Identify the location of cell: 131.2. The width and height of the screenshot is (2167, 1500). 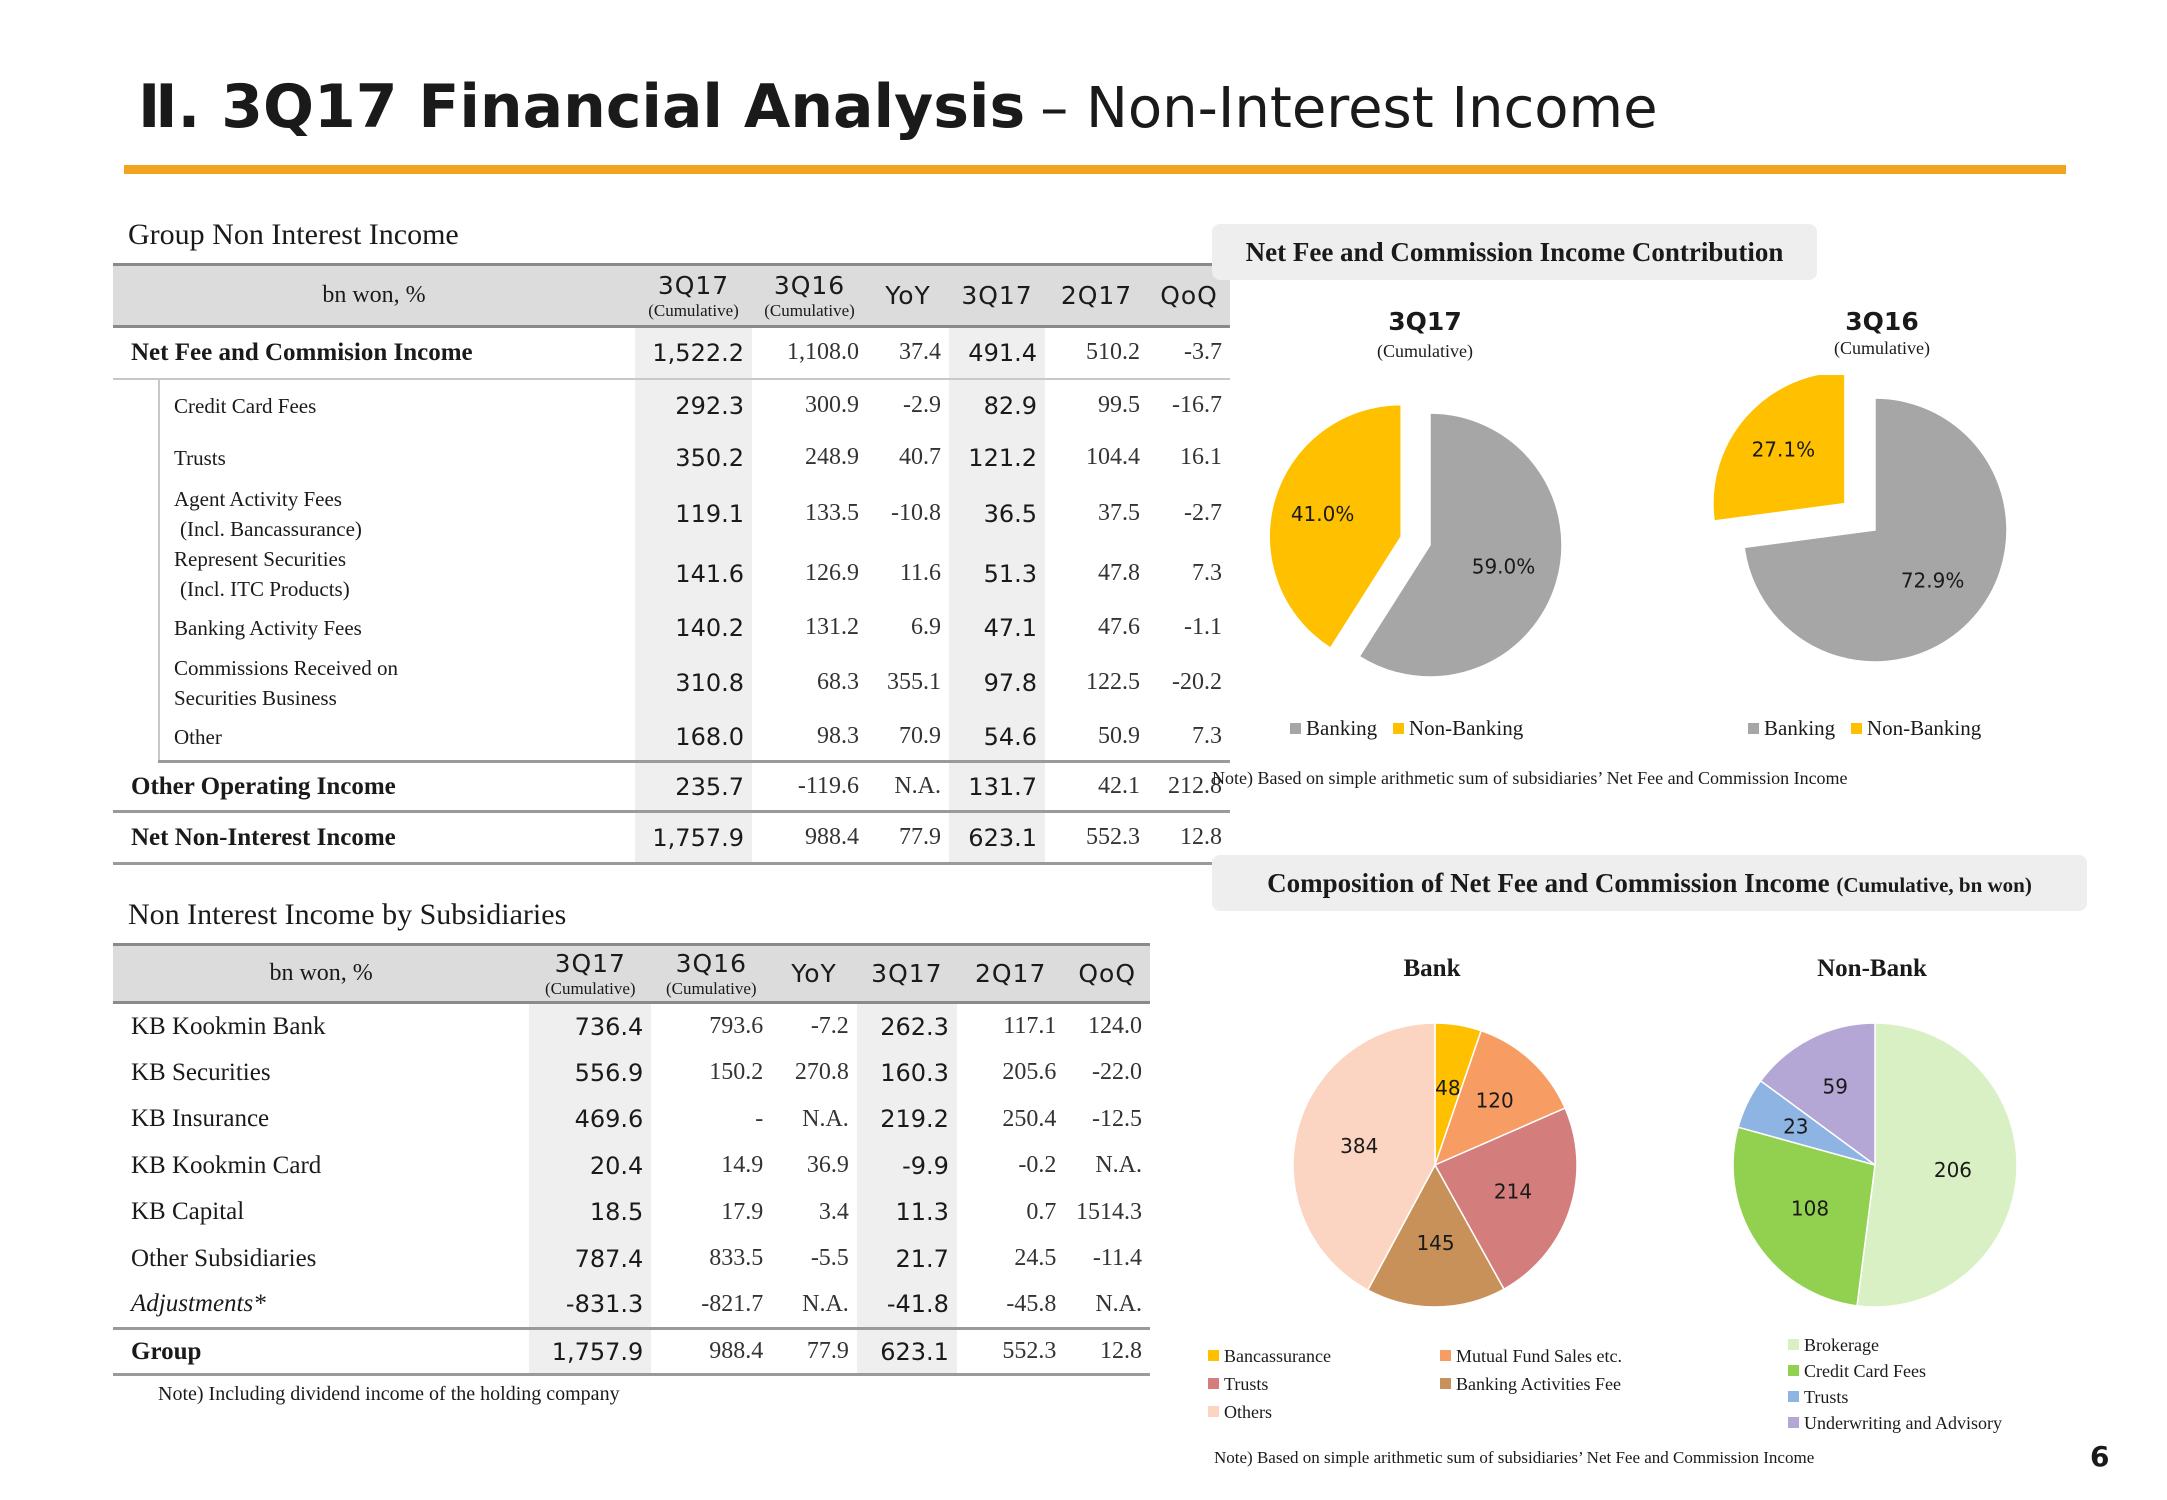
(832, 627).